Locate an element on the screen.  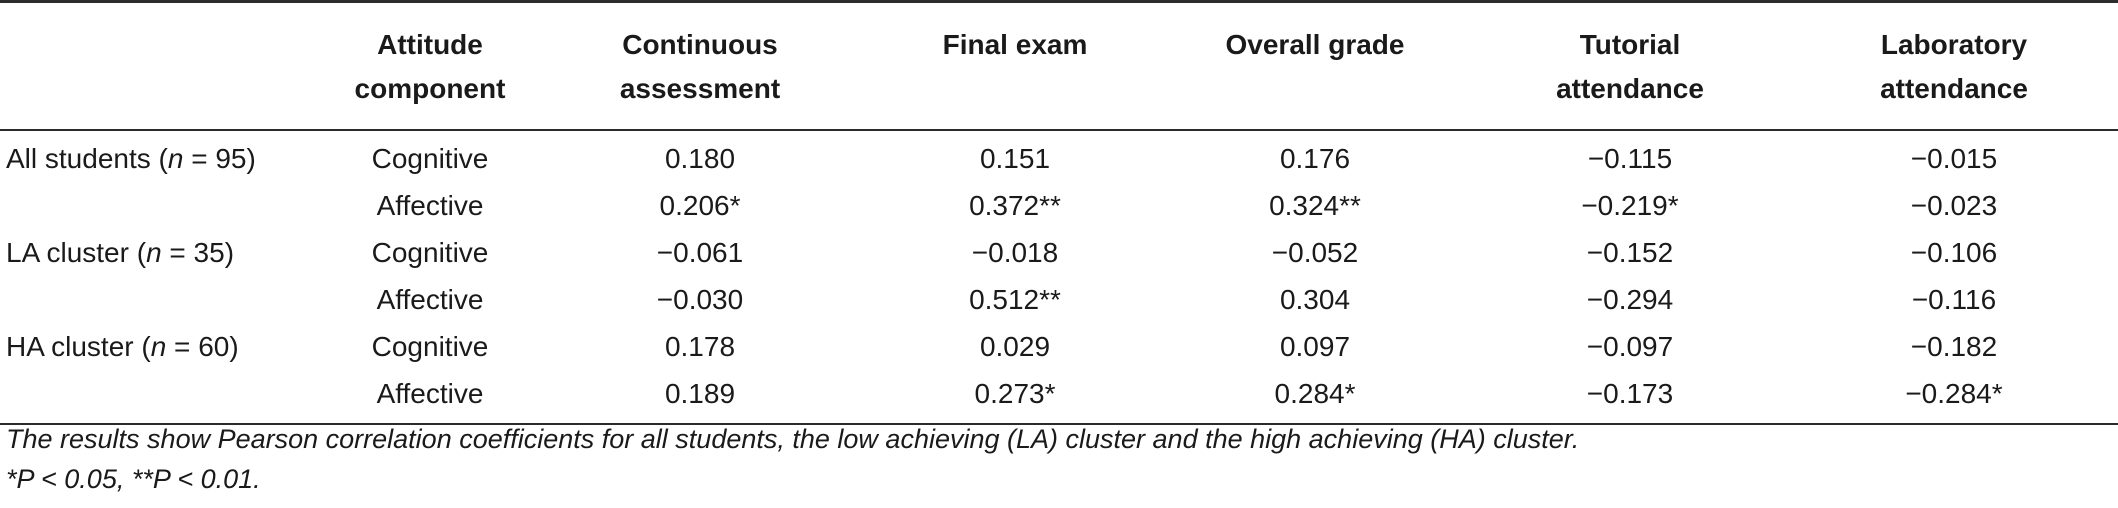
correlation-value-cell: −0.152 is located at coordinates (1630, 252).